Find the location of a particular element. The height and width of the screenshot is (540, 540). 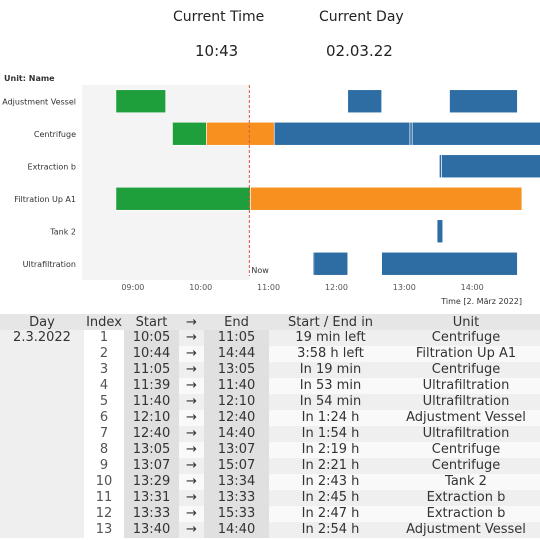

table-row: 10 13:29 → 13:34 In 2:43 h Tank 2 is located at coordinates (270, 482).